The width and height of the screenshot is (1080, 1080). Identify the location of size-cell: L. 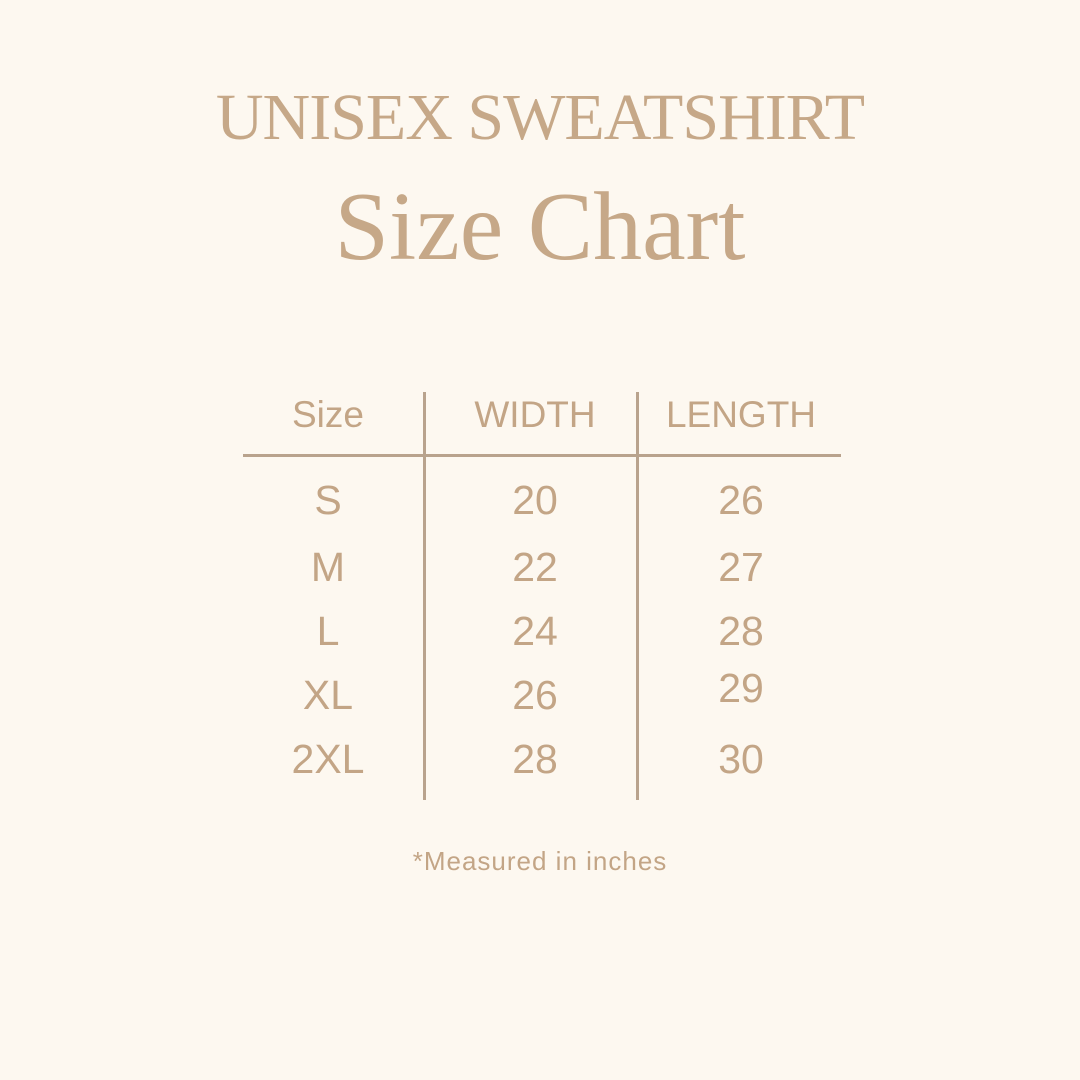
(328, 631).